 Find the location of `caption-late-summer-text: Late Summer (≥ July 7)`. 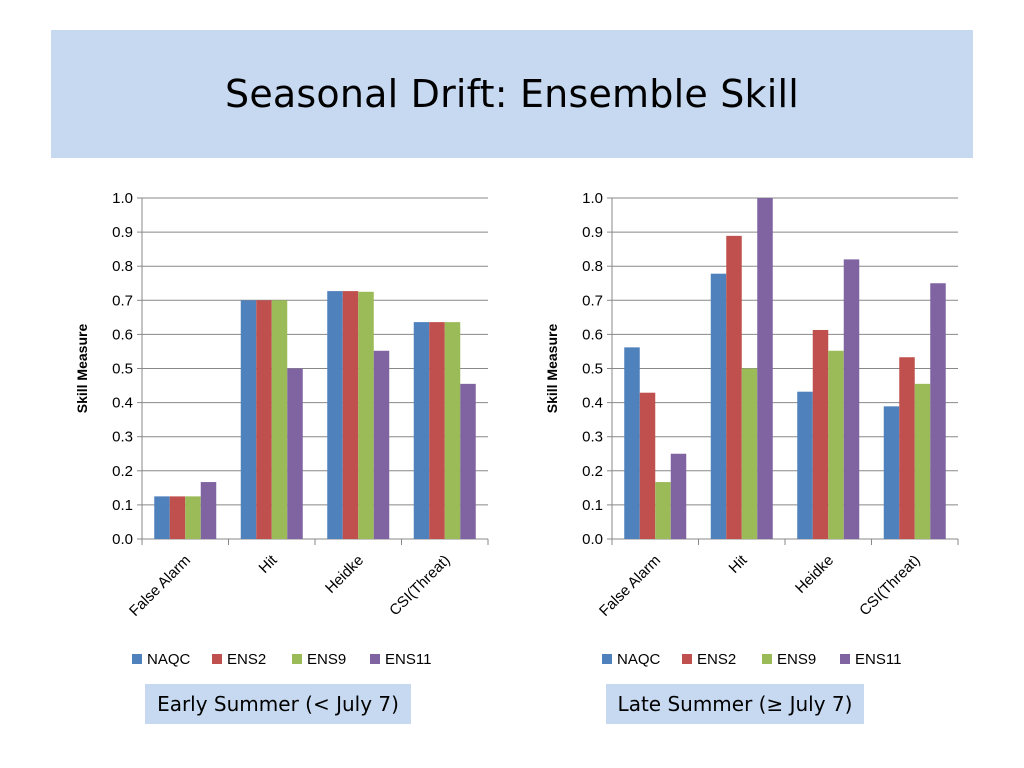

caption-late-summer-text: Late Summer (≥ July 7) is located at coordinates (735, 704).